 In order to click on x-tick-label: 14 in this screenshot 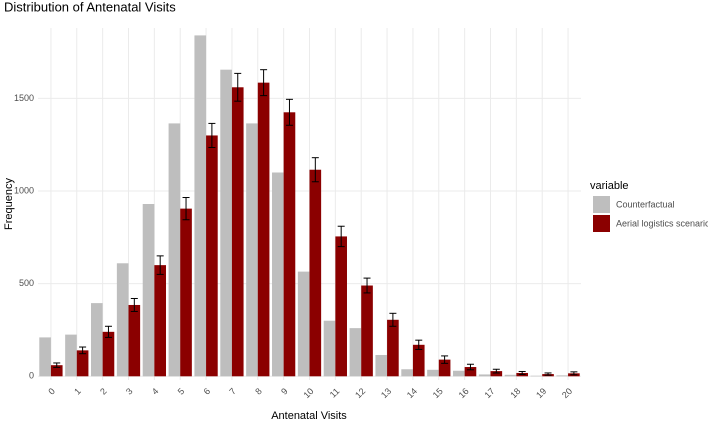, I will do `click(412, 393)`.